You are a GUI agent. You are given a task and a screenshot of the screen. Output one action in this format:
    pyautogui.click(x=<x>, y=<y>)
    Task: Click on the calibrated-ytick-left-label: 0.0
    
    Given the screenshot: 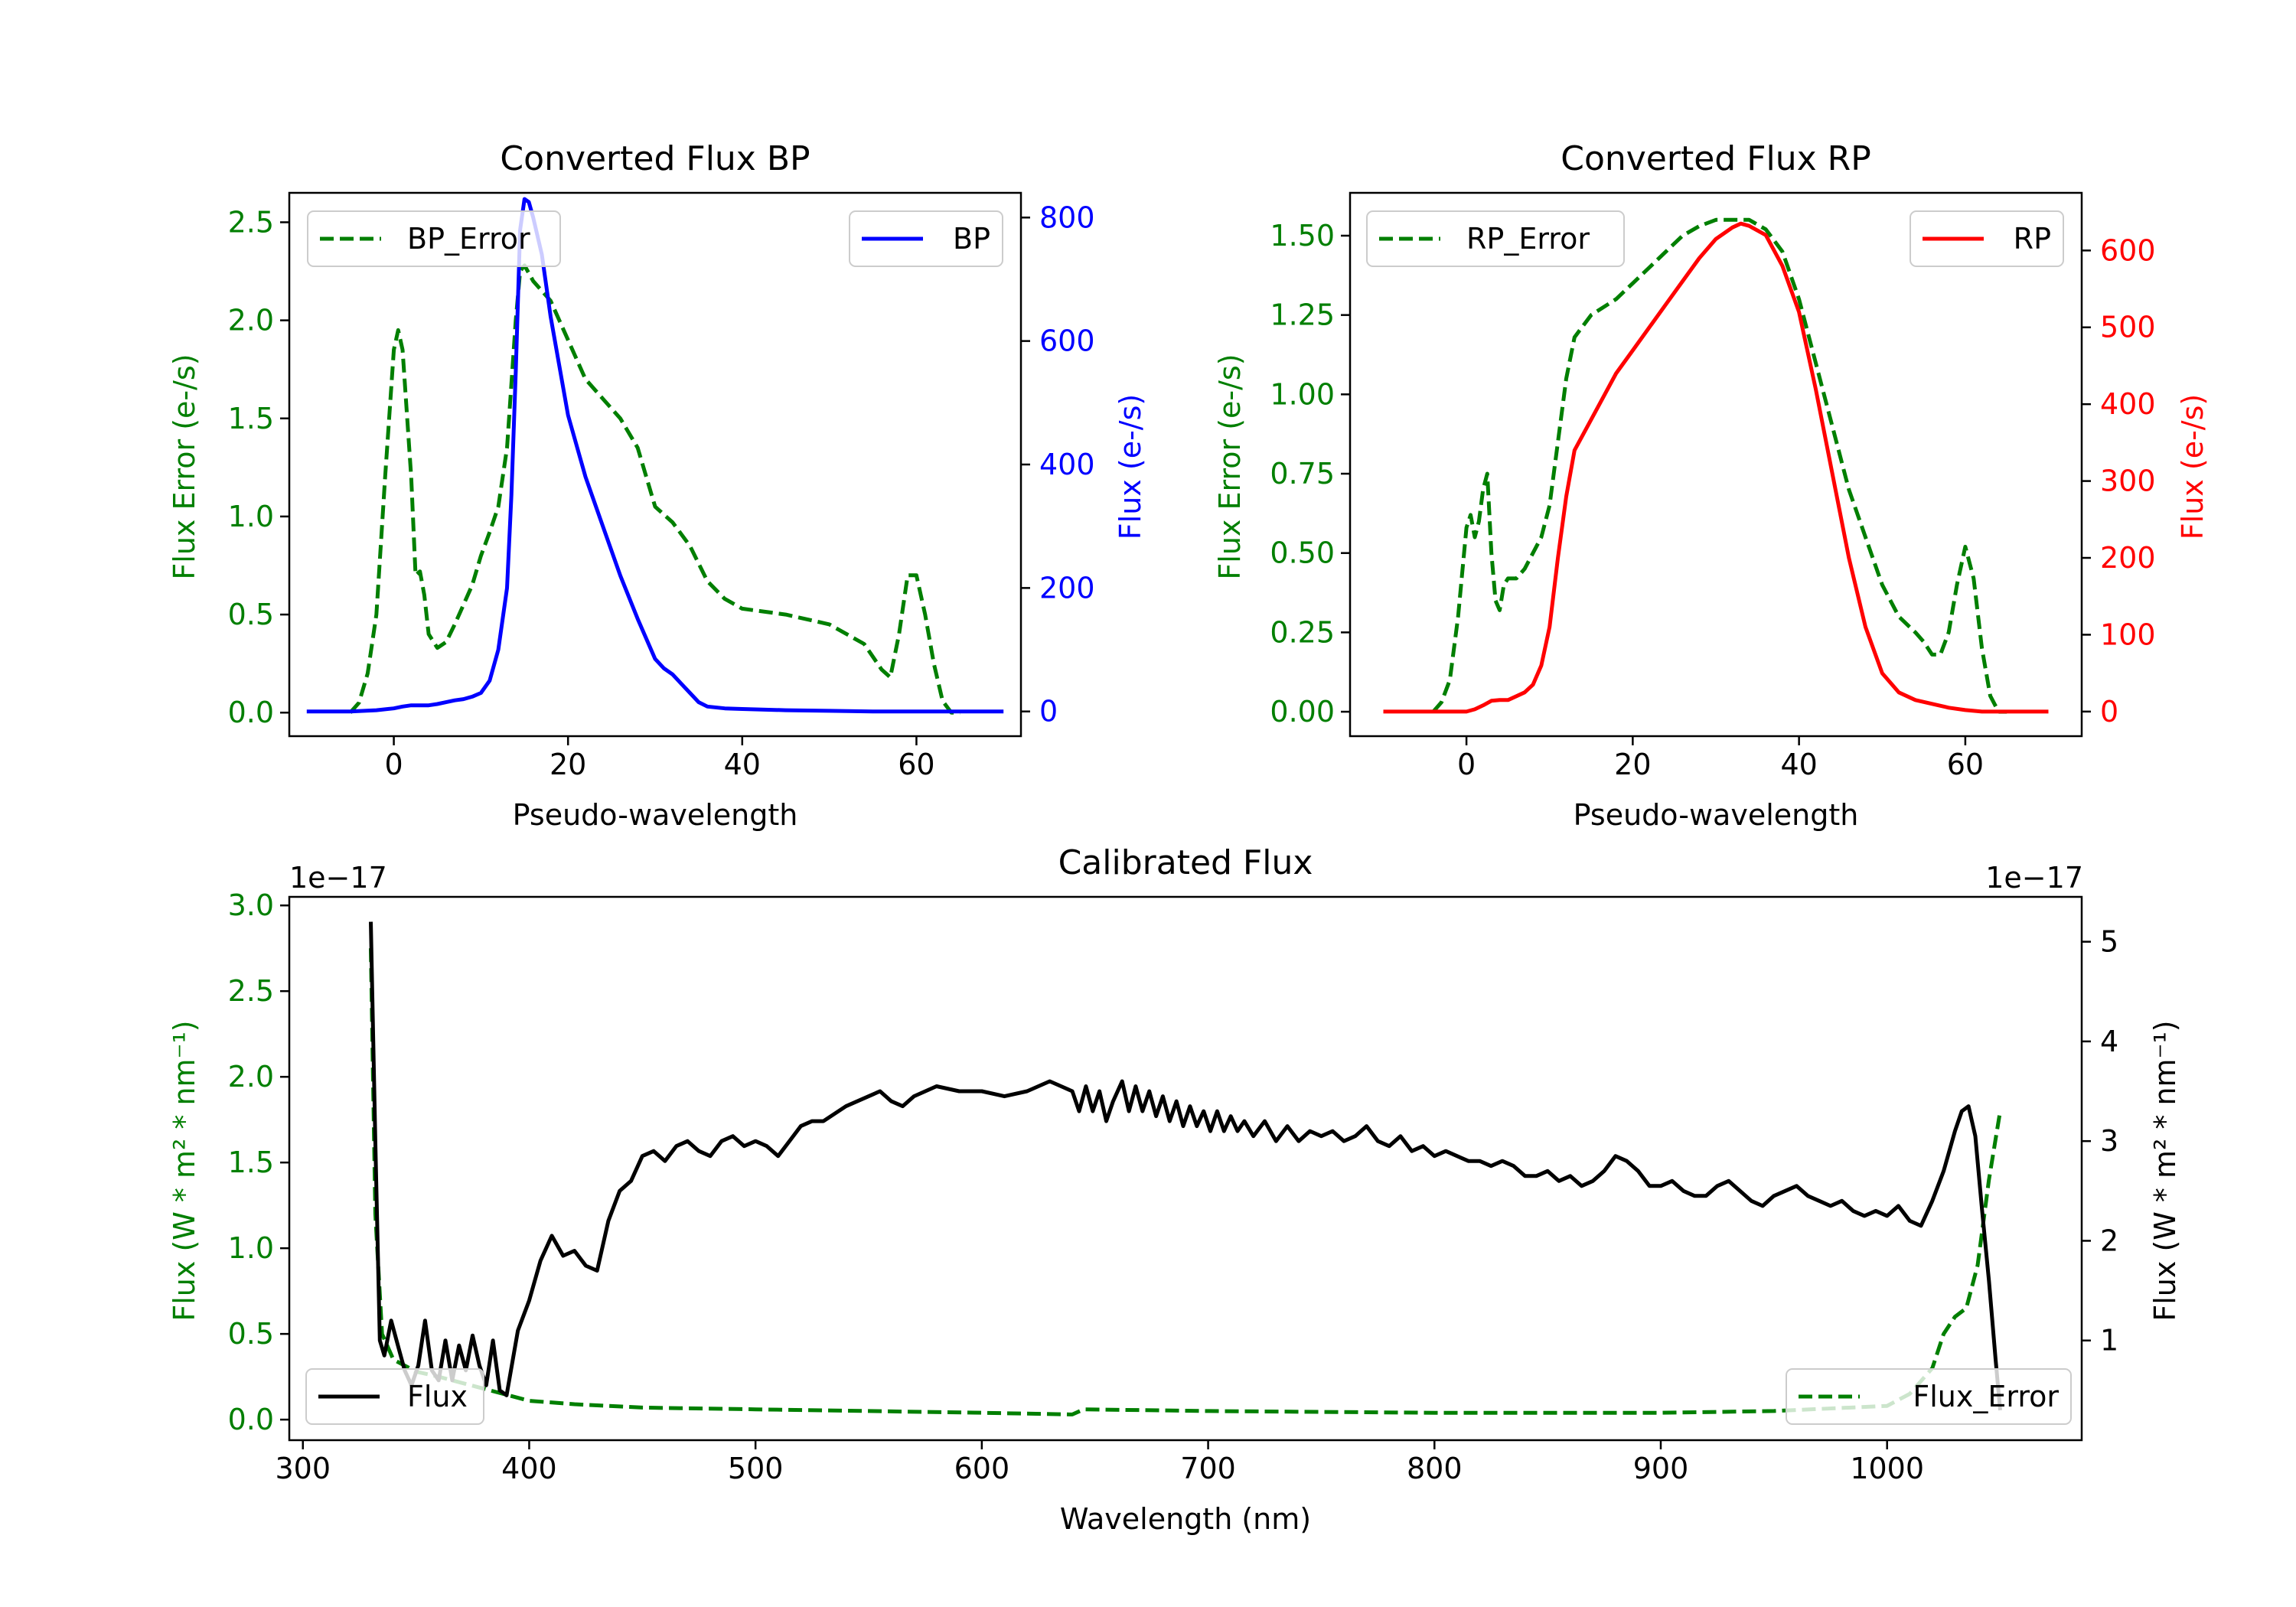 What is the action you would take?
    pyautogui.click(x=251, y=1420)
    